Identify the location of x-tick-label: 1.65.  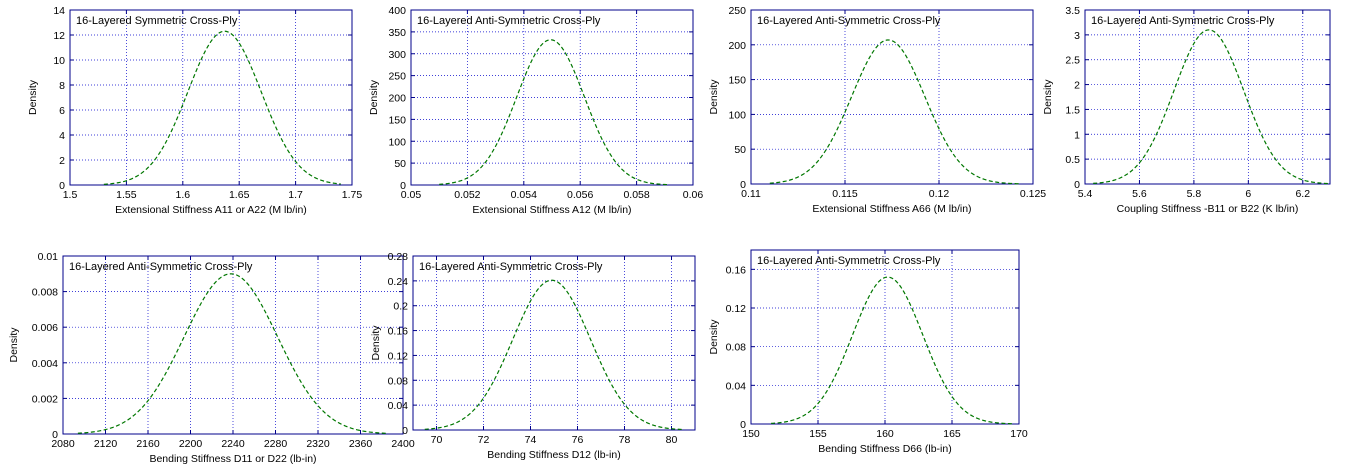
(239, 195).